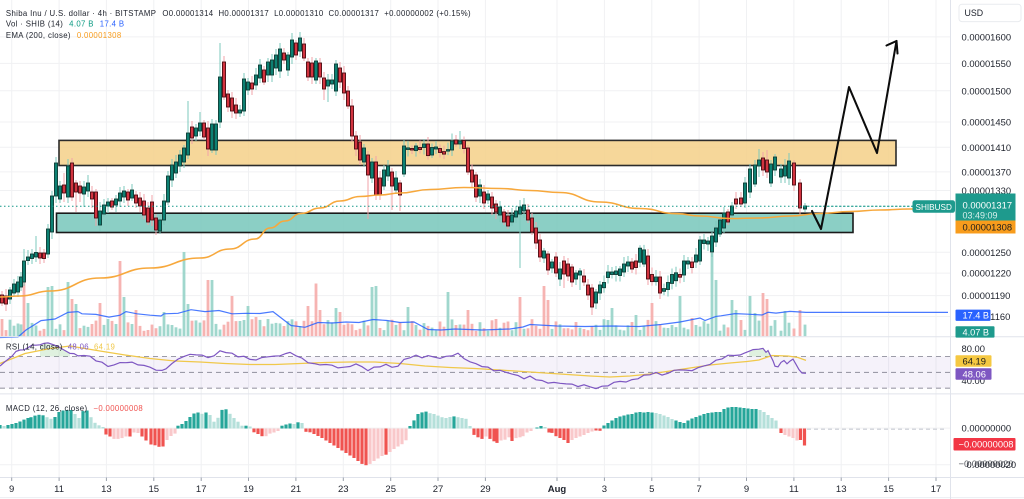 The height and width of the screenshot is (499, 1024). I want to click on svg-text: 4.07 B, so click(976, 332).